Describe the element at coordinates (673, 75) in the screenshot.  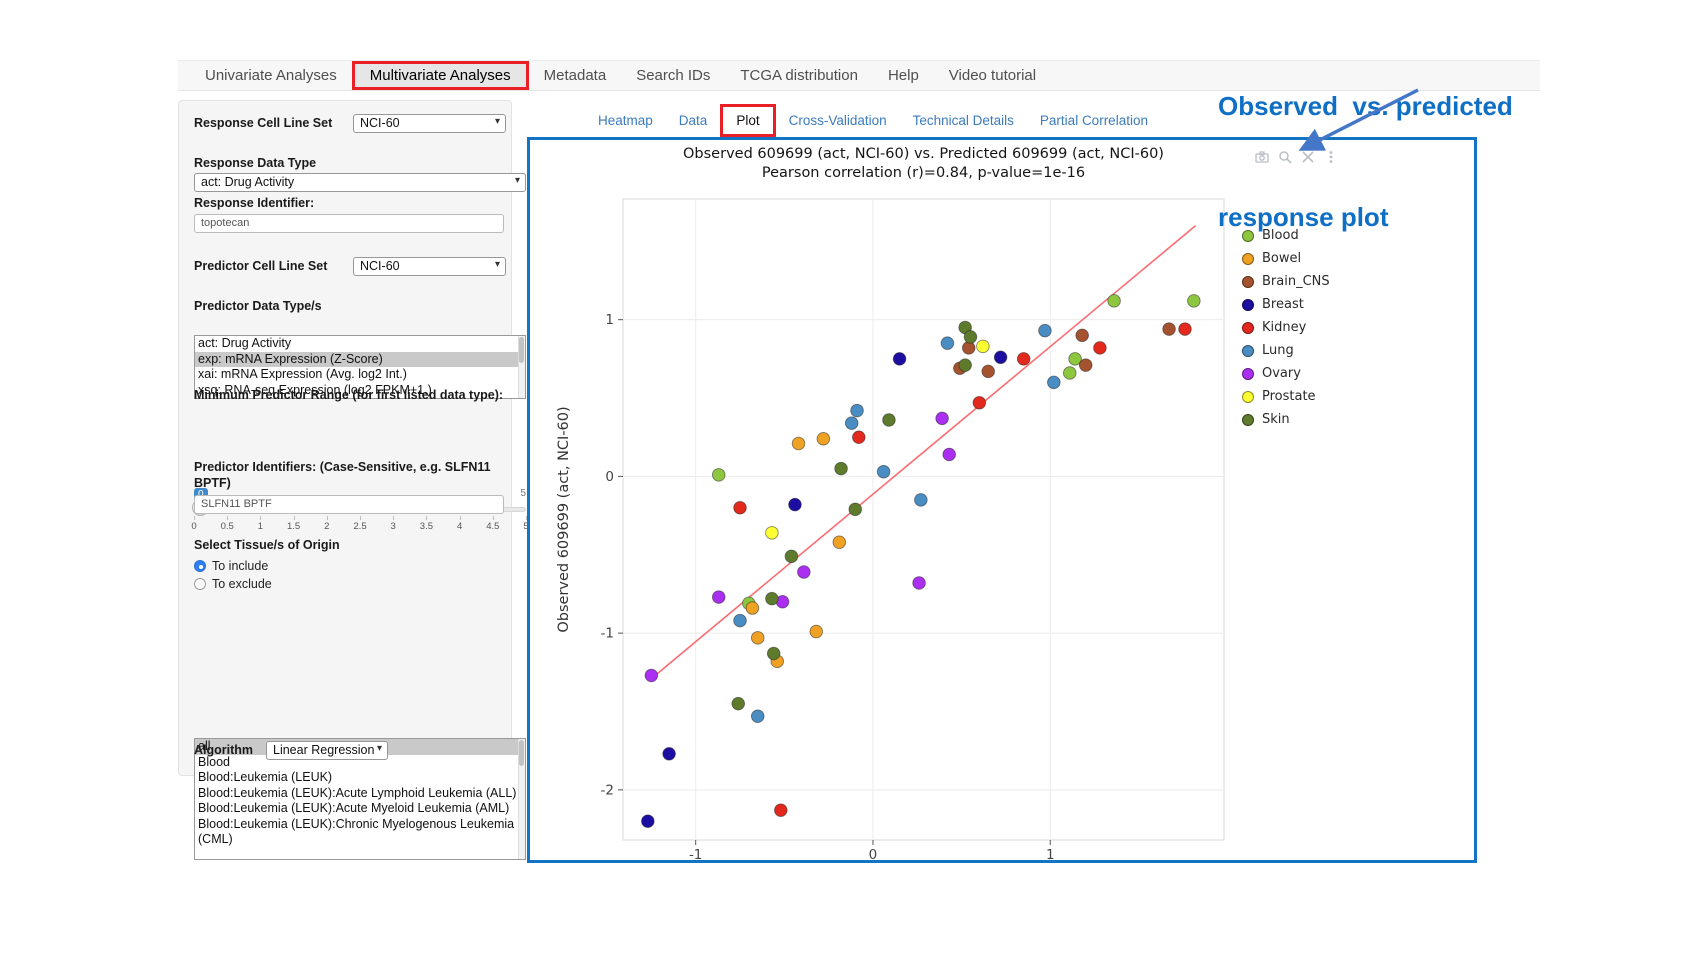
I see `nav-item-search-ids: Search IDs` at that location.